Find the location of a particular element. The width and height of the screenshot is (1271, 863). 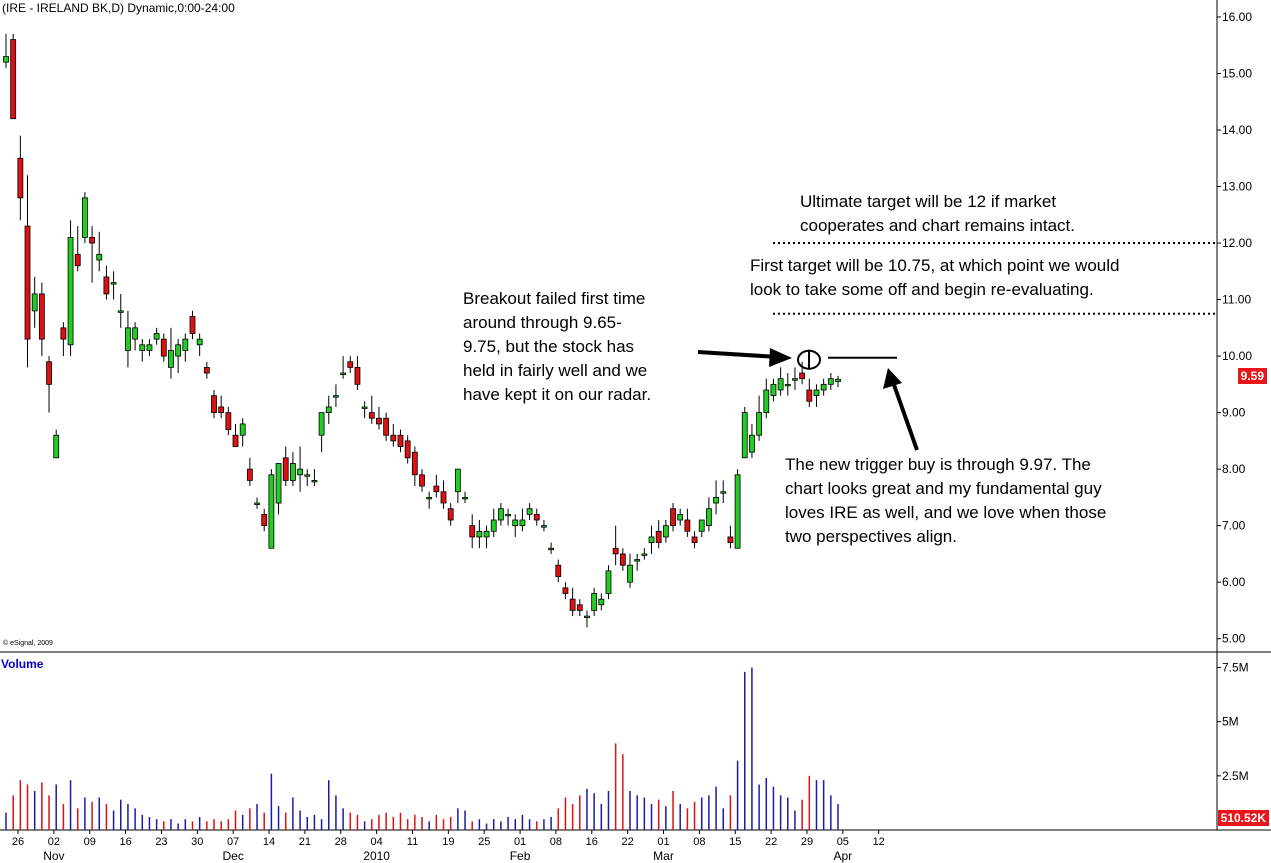

date-tick-label: 01 is located at coordinates (663, 842).